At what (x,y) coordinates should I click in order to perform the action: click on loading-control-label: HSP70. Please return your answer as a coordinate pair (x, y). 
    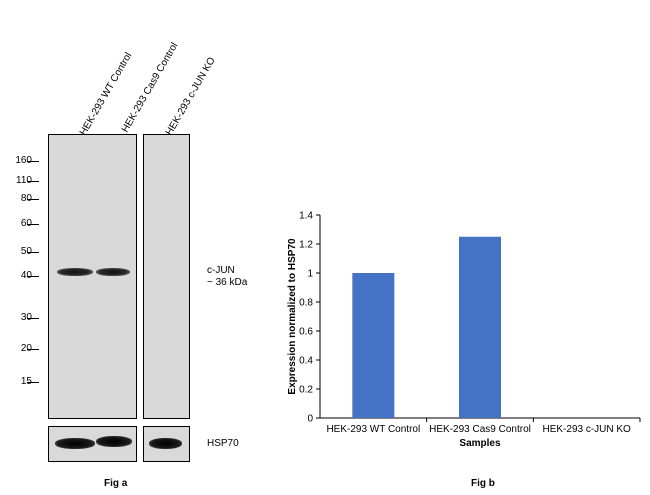
    Looking at the image, I should click on (223, 443).